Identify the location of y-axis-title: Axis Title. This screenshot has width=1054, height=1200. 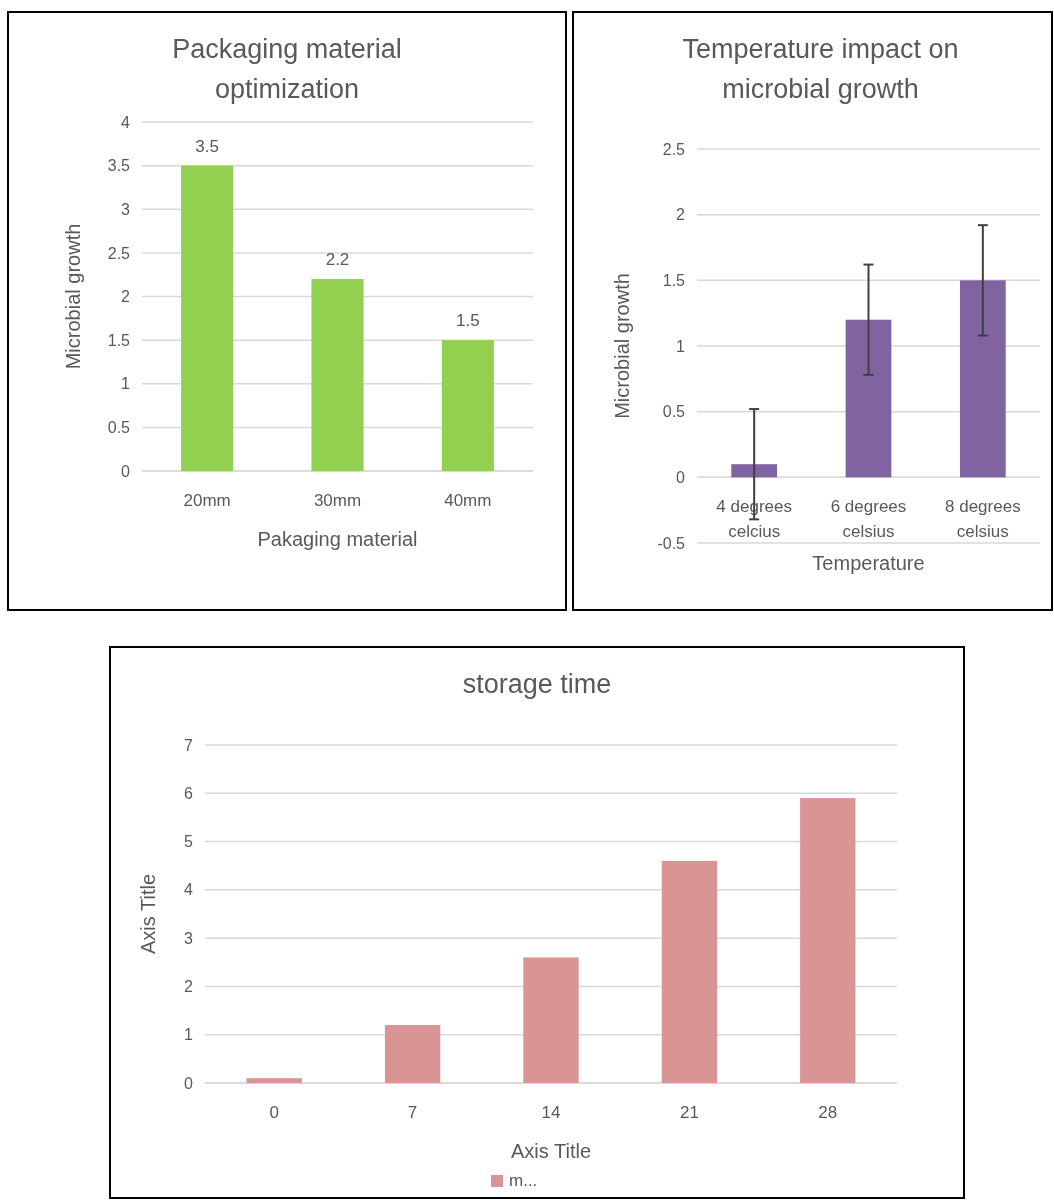
(148, 914).